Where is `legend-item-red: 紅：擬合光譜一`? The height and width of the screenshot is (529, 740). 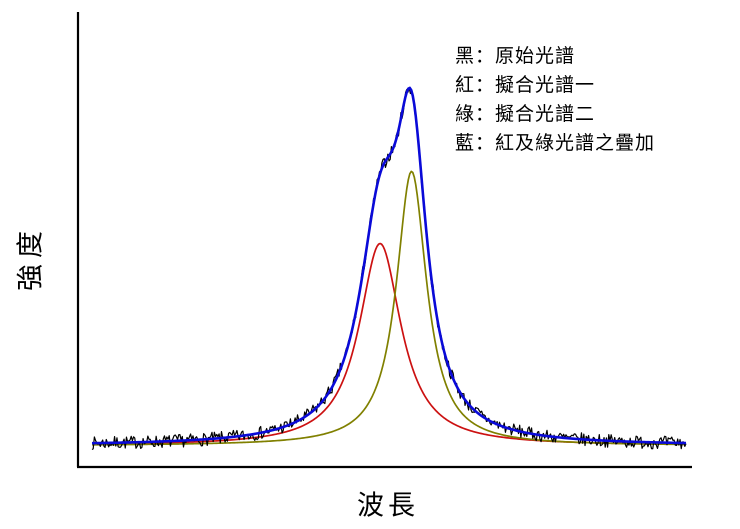 legend-item-red: 紅：擬合光譜一 is located at coordinates (525, 85).